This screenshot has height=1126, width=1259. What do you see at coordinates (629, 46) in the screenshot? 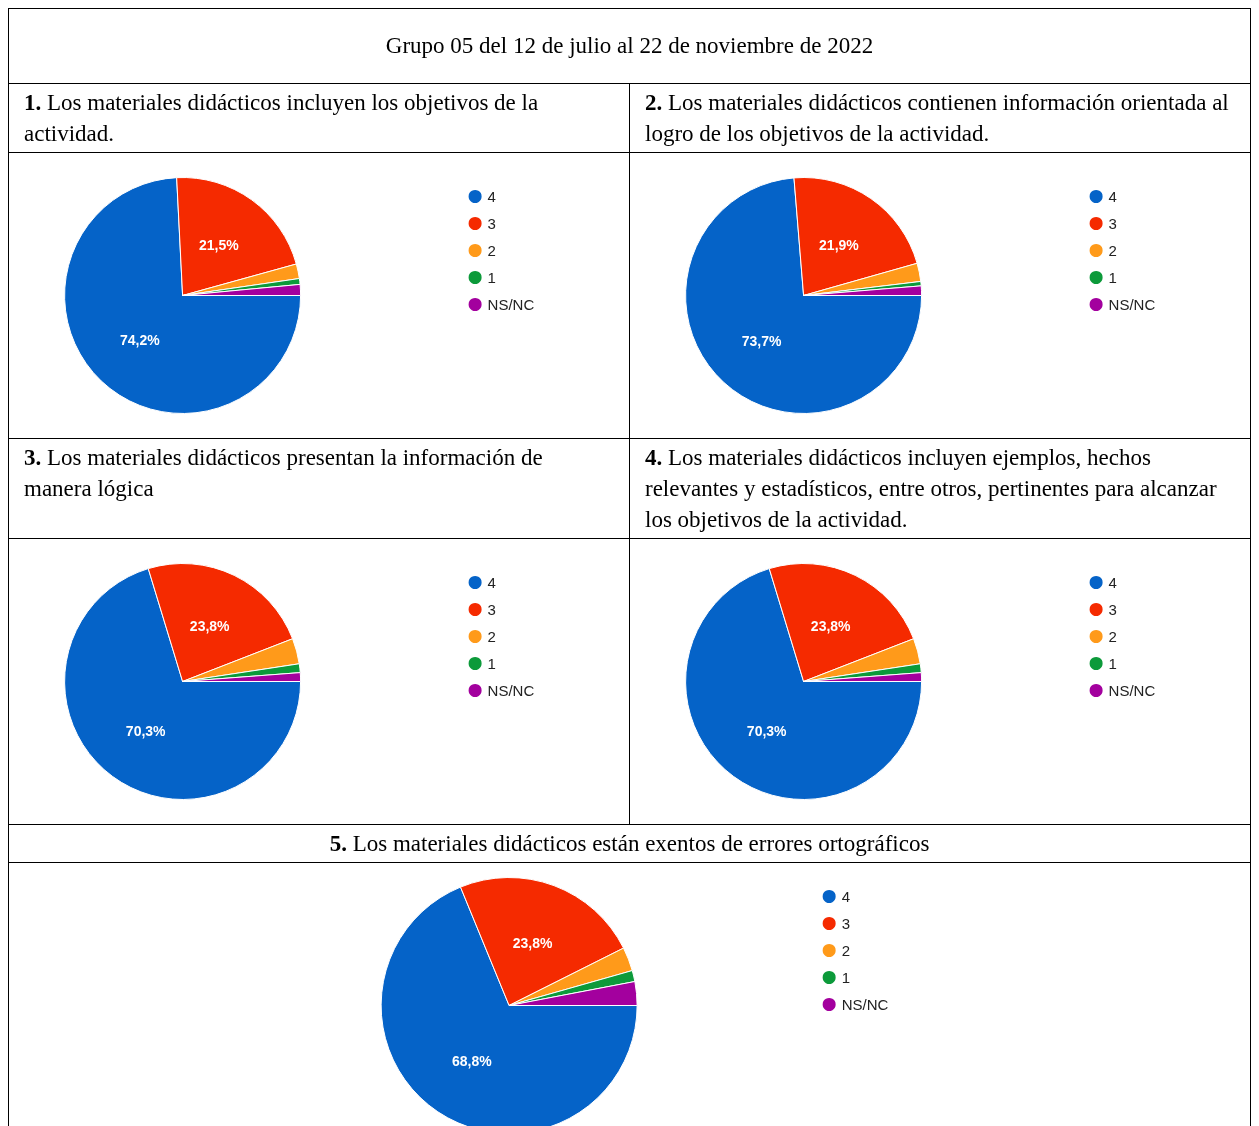
I see `text: Grupo 05 del 12 de julio al 22 de noviembre de 2022` at bounding box center [629, 46].